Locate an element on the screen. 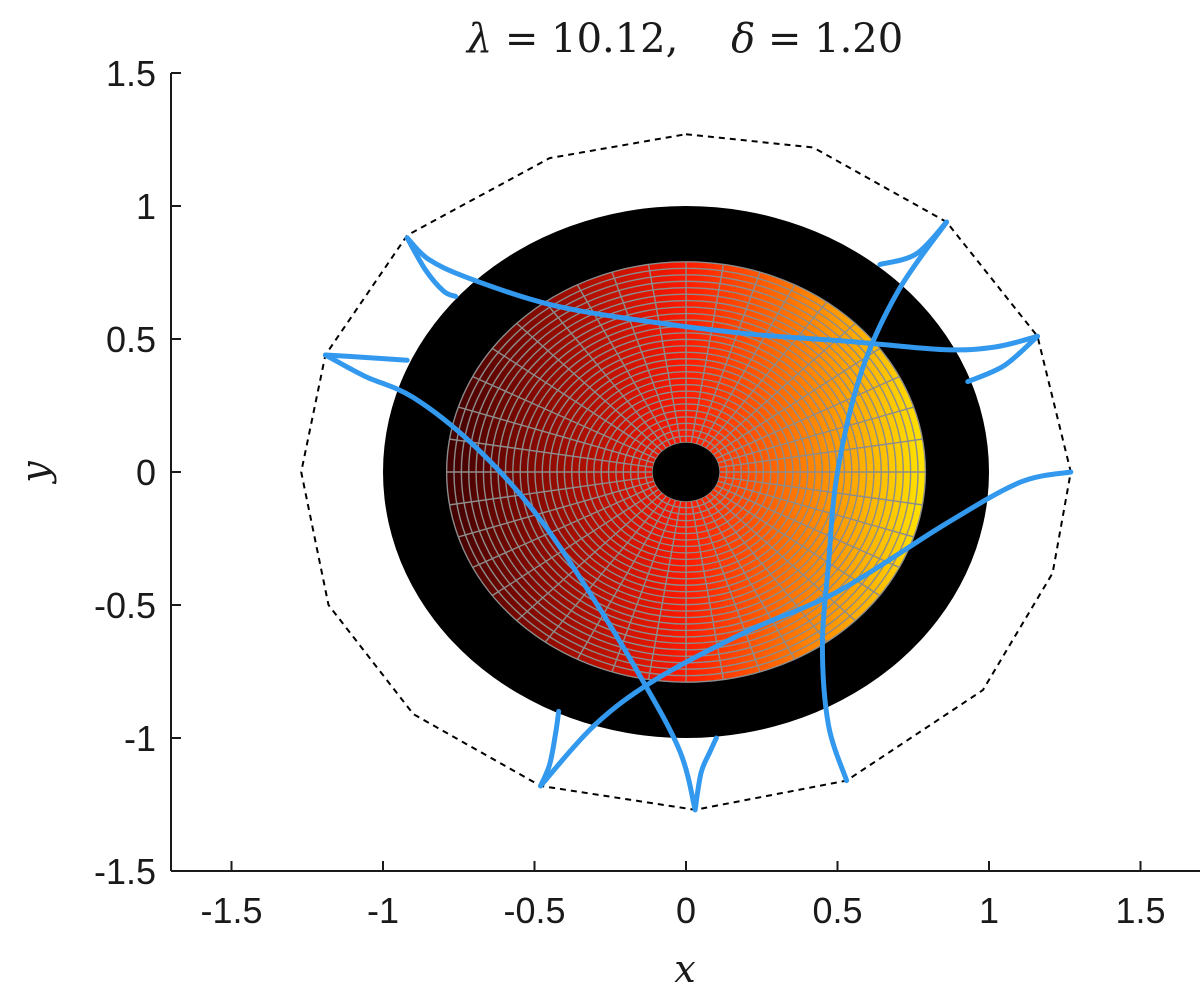 The image size is (1200, 1000). inner-hole is located at coordinates (686, 472).